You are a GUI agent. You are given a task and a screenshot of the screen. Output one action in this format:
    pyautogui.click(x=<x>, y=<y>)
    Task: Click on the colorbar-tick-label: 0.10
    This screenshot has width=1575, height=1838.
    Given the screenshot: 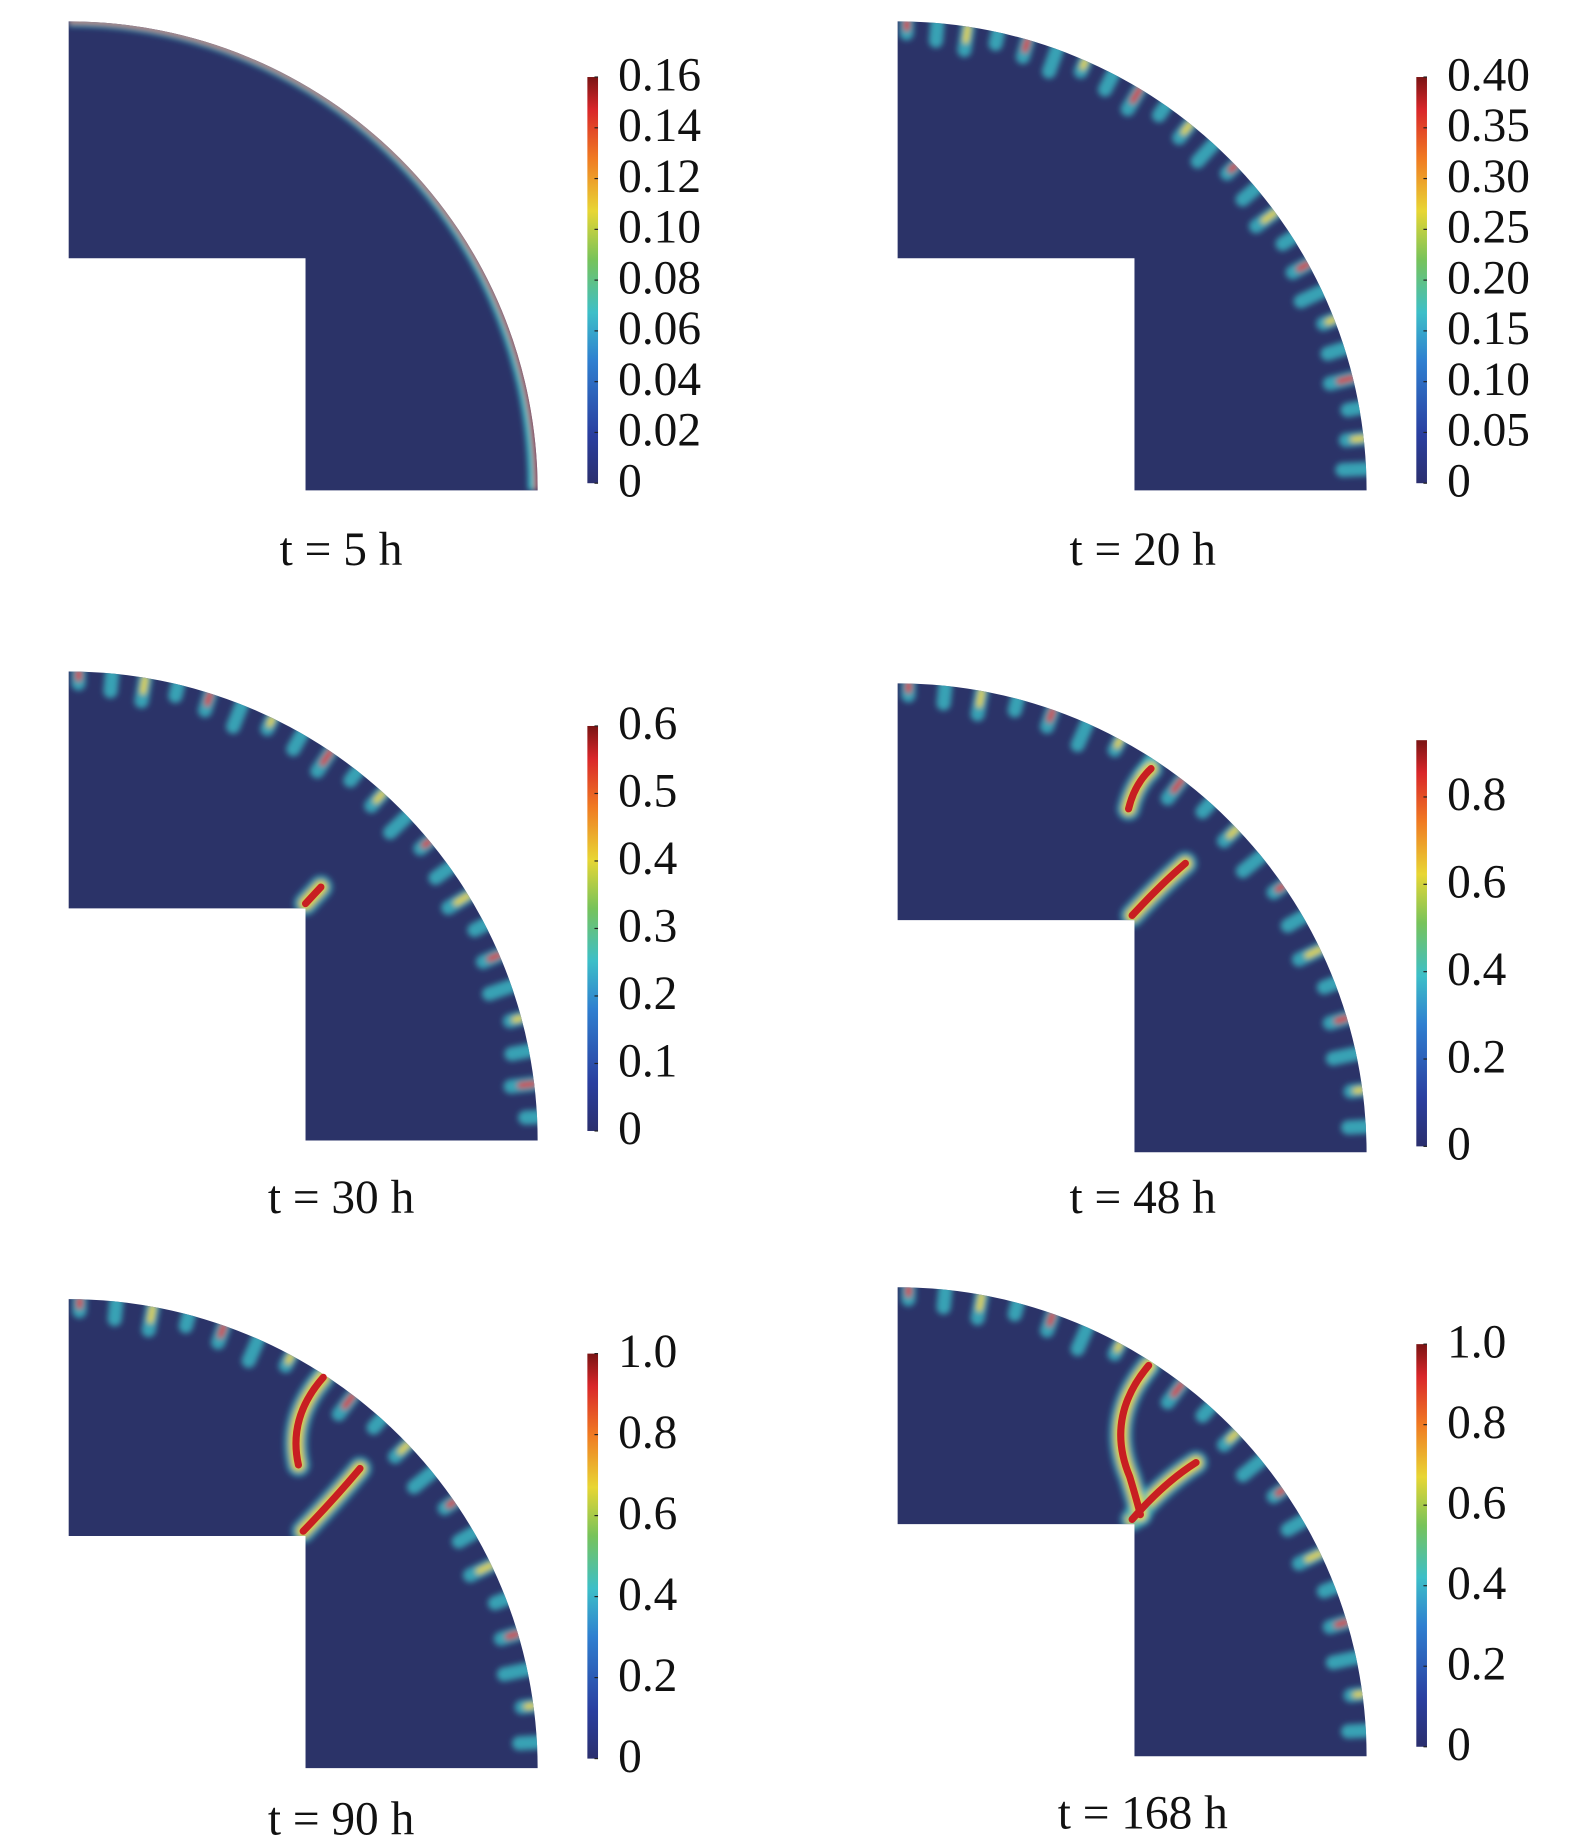 What is the action you would take?
    pyautogui.click(x=659, y=228)
    